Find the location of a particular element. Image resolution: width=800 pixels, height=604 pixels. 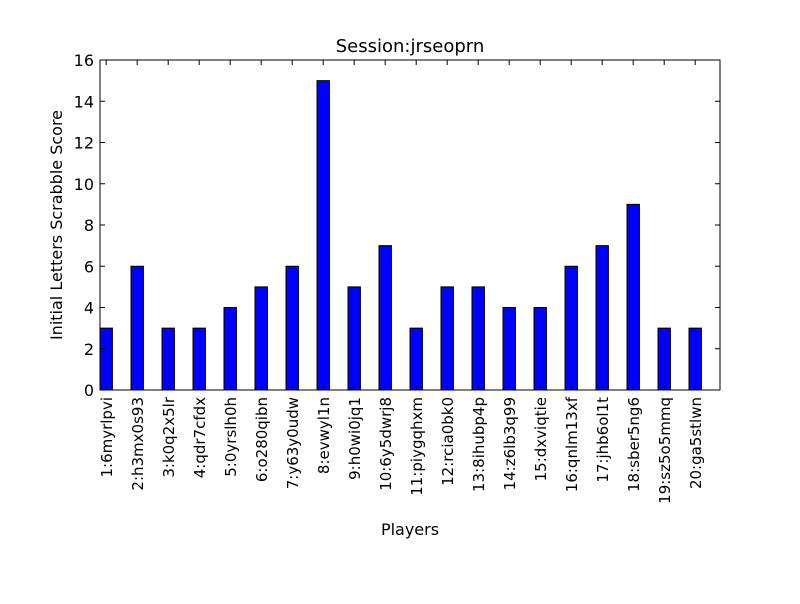

y-tick-label: 0 is located at coordinates (89, 390).